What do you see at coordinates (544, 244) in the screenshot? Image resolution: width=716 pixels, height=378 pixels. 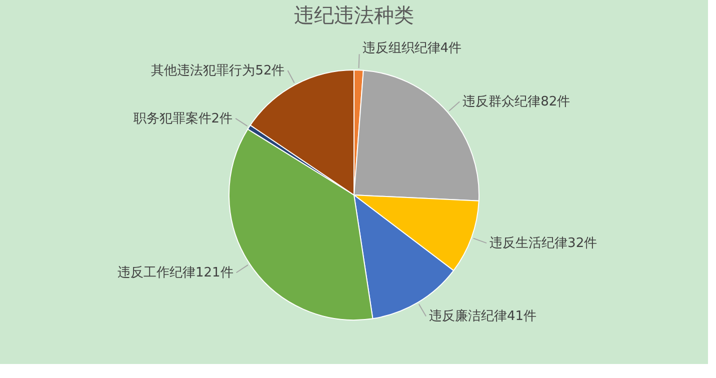 I see `slice-label: 违反生活纪律32件` at bounding box center [544, 244].